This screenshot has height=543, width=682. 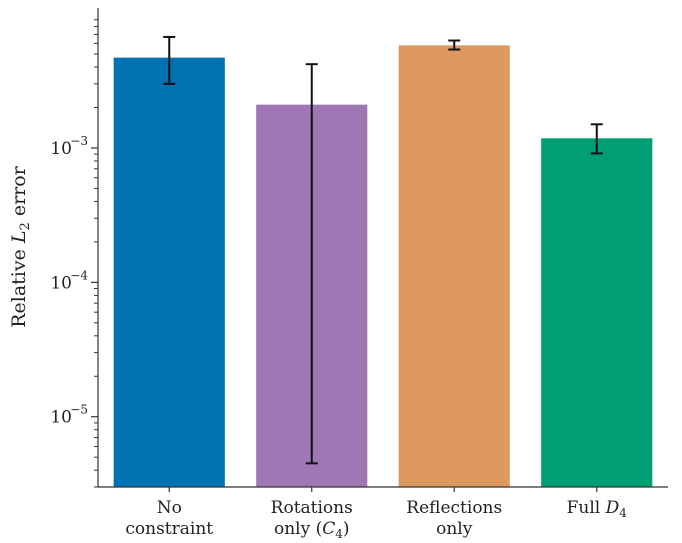 I want to click on y-axis-title-rest: error, so click(x=19, y=193).